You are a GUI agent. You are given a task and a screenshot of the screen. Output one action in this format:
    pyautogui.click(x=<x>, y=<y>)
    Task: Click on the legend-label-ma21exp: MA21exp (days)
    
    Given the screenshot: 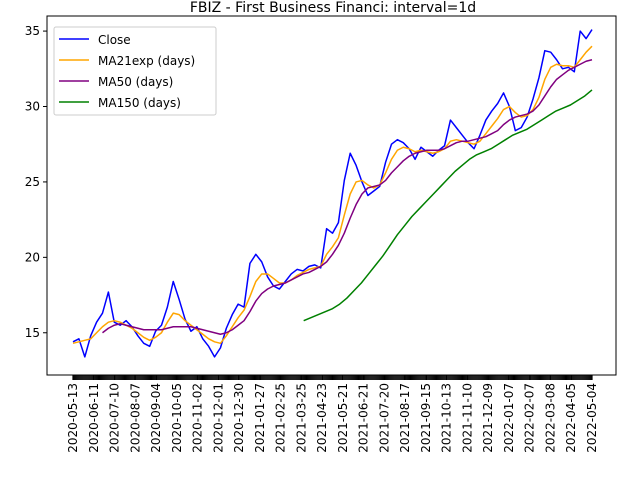 What is the action you would take?
    pyautogui.click(x=146, y=61)
    